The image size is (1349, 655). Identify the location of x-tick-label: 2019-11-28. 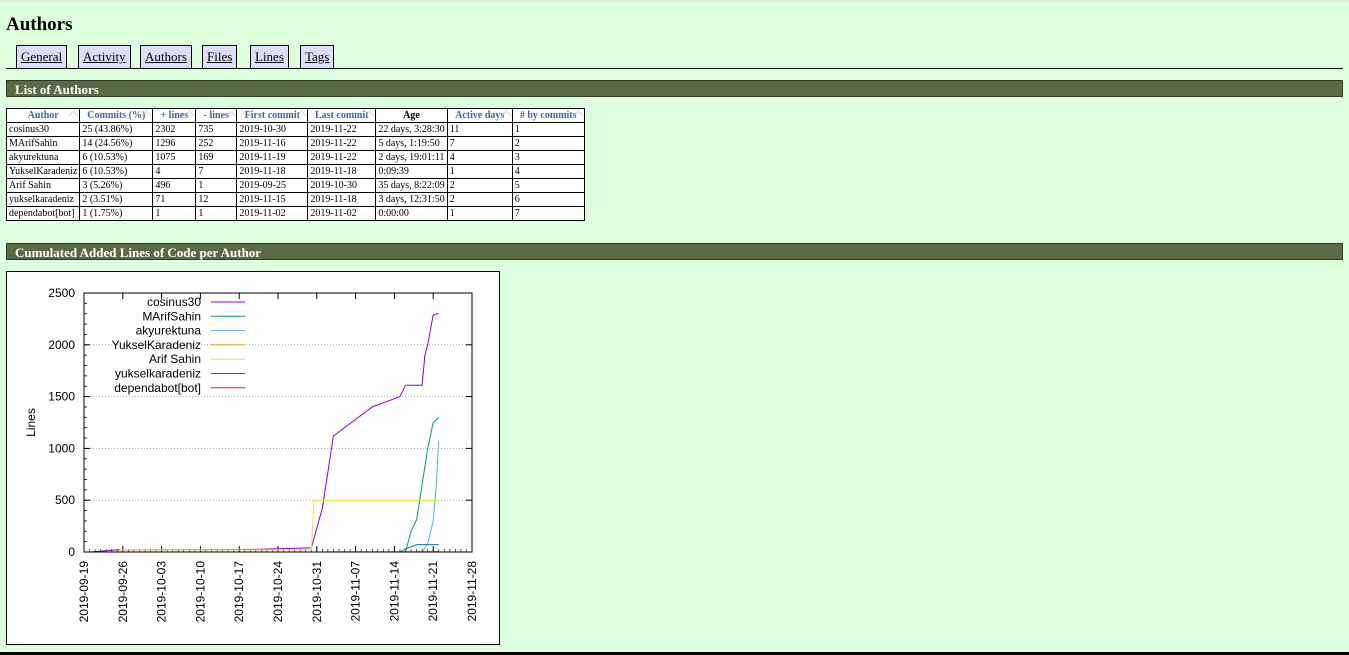
(472, 591).